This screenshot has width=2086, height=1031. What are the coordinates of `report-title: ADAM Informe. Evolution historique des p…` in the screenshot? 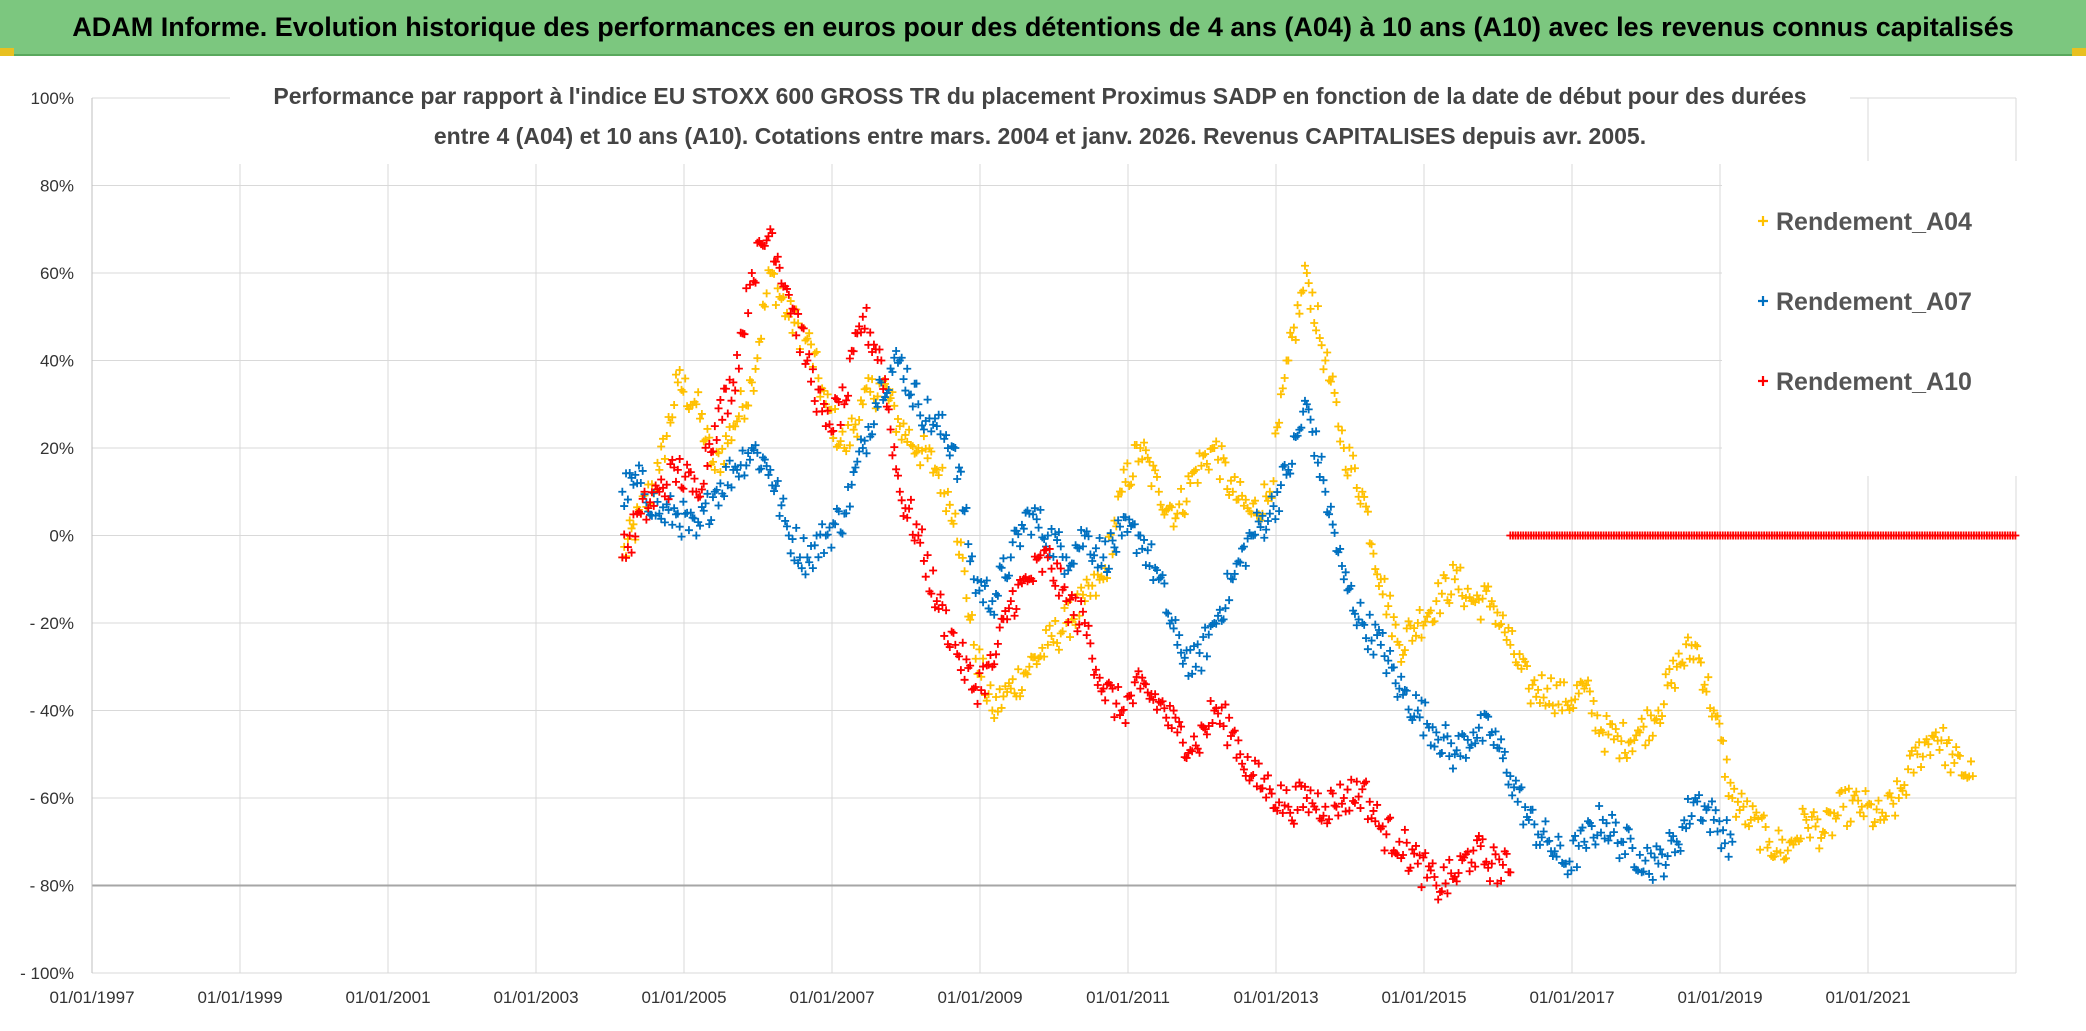 It's located at (1043, 26).